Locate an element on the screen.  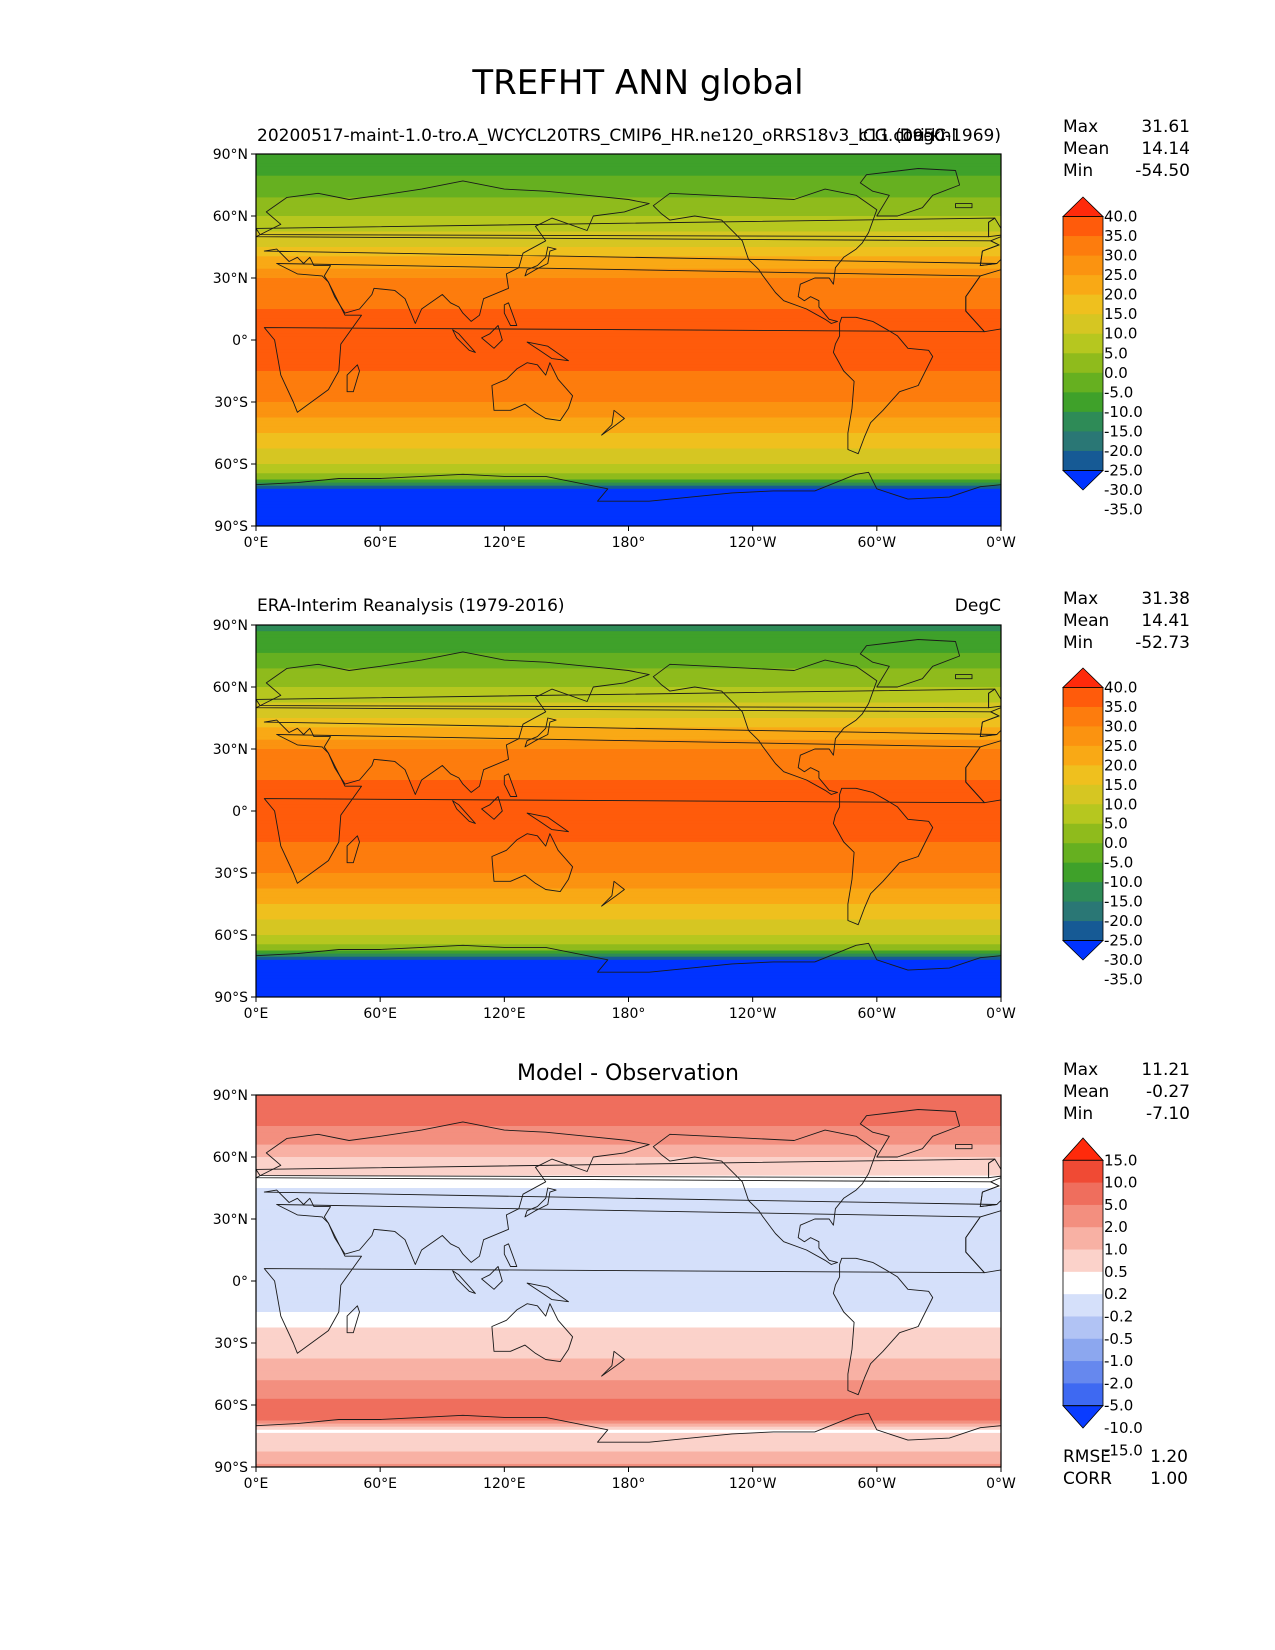
coastline-iceland is located at coordinates (964, 1147).